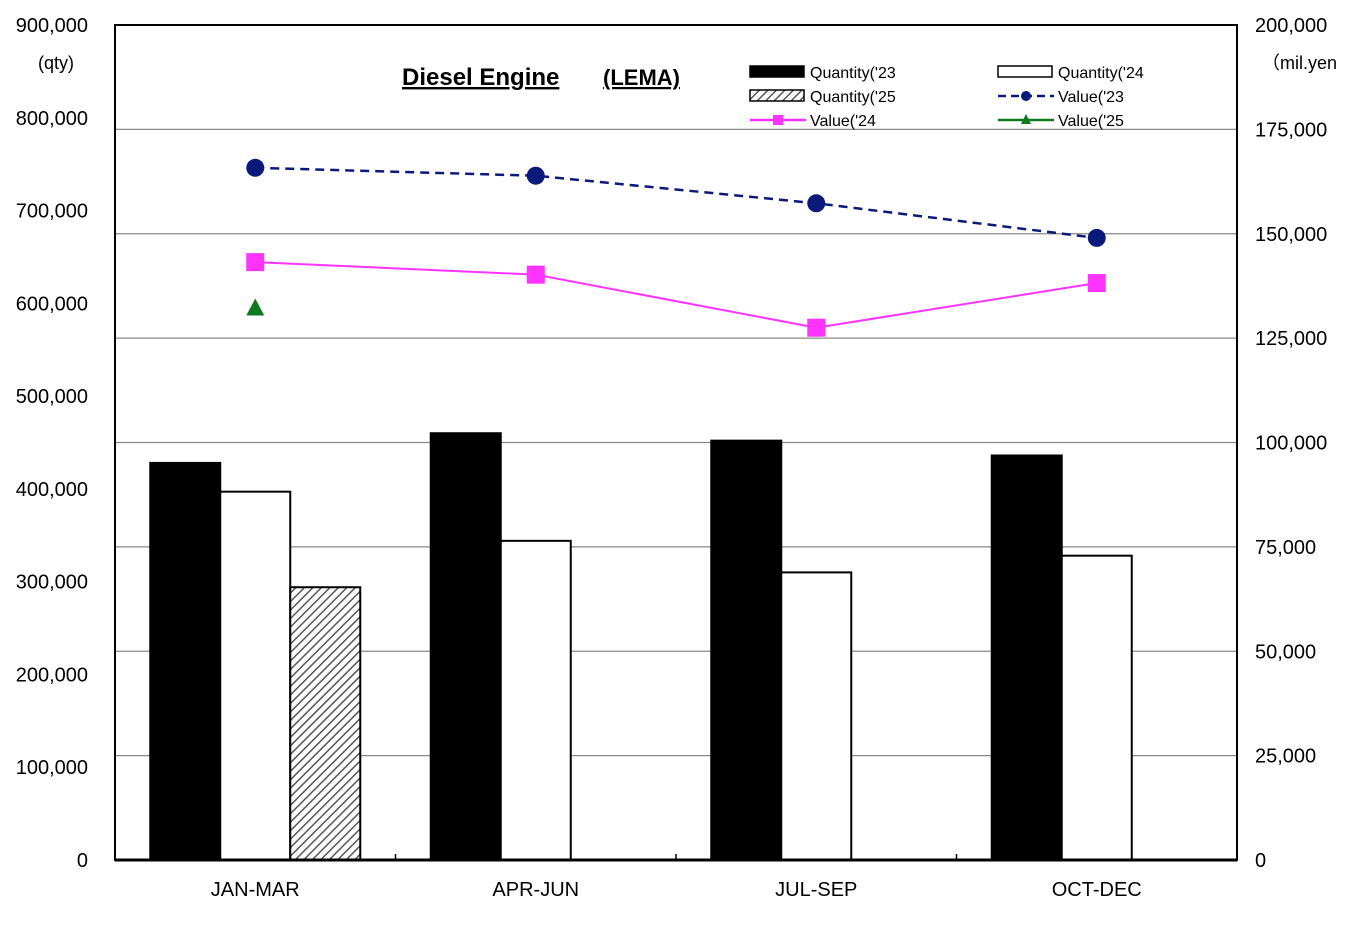 This screenshot has height=939, width=1361. What do you see at coordinates (56, 63) in the screenshot?
I see `left-axis-unit: (qty)` at bounding box center [56, 63].